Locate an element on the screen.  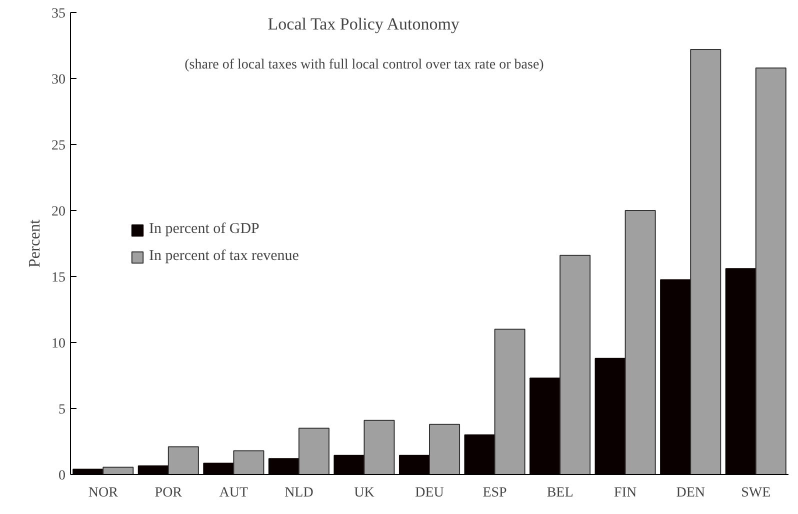
y-tick-label: 0 is located at coordinates (62, 476).